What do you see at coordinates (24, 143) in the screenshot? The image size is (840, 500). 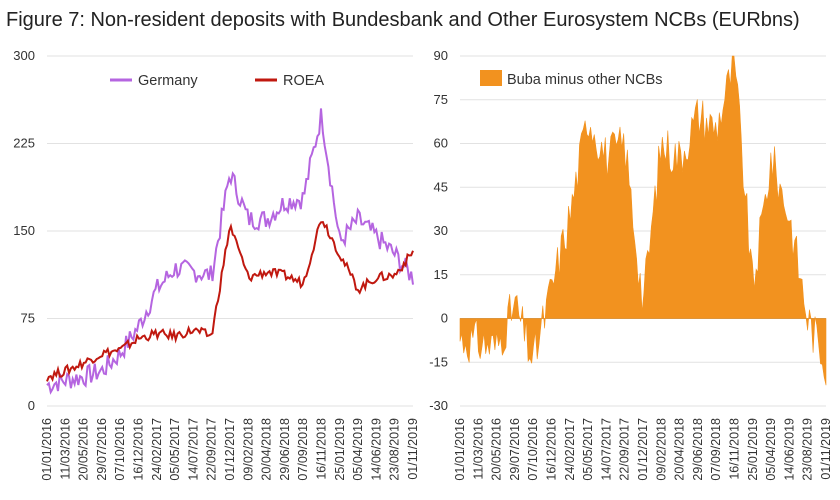 I see `y-tick-label: 225` at bounding box center [24, 143].